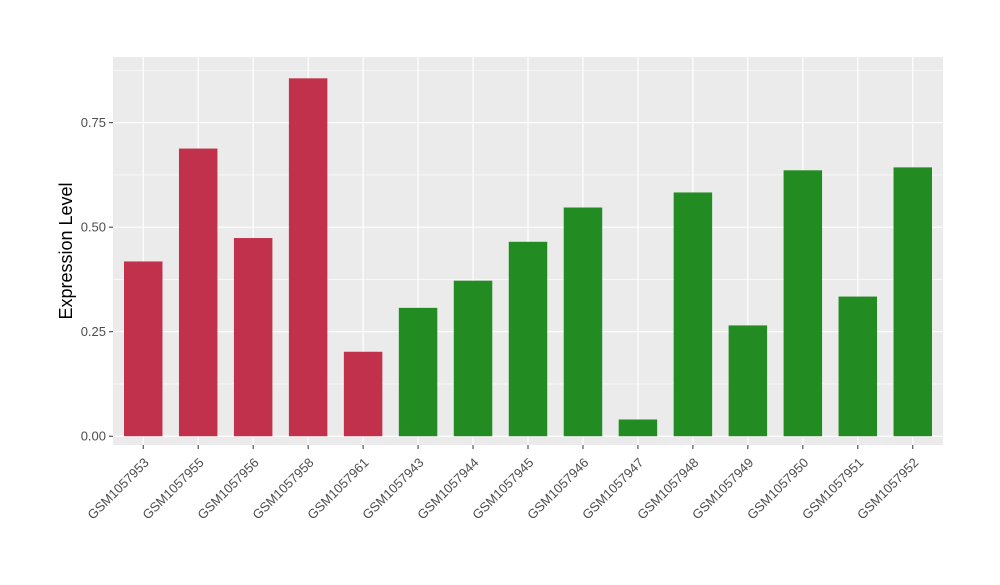 This screenshot has height=585, width=1000. I want to click on y-tick-label: 0.50, so click(93, 227).